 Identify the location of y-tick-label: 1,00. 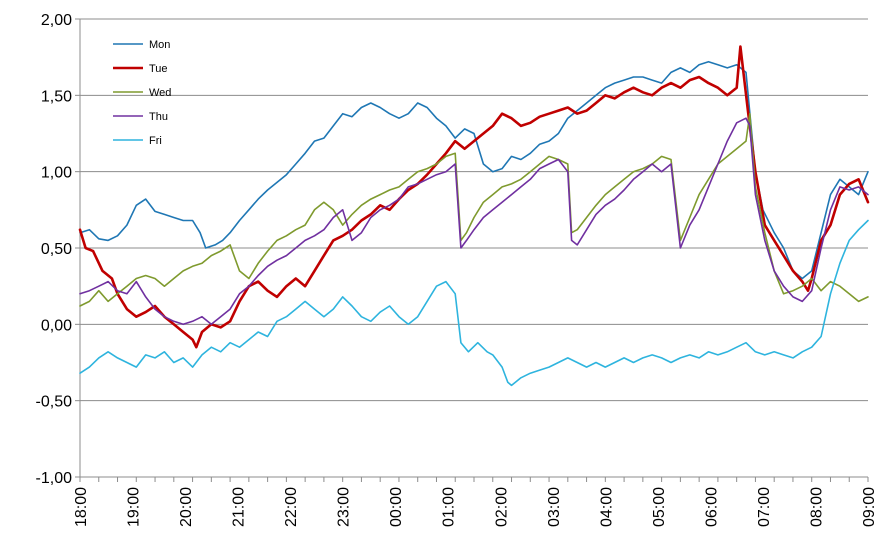
(56, 173).